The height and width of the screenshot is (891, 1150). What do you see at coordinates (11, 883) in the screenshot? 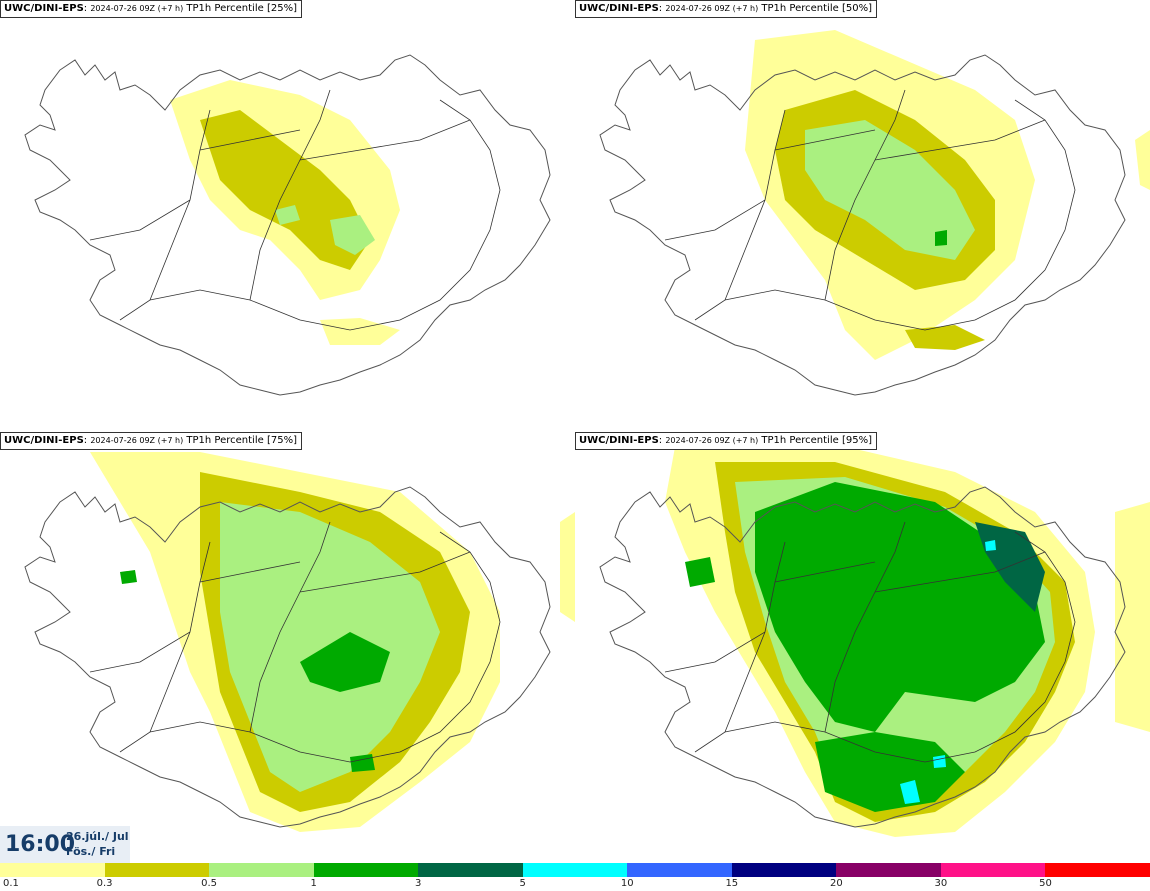
I see `legend-tick-label: 0.1` at bounding box center [11, 883].